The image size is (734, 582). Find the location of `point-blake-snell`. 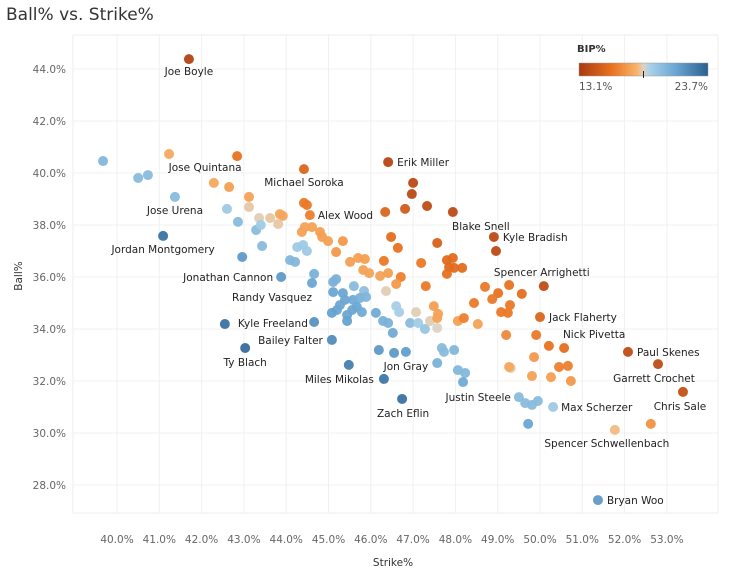

point-blake-snell is located at coordinates (452, 212).